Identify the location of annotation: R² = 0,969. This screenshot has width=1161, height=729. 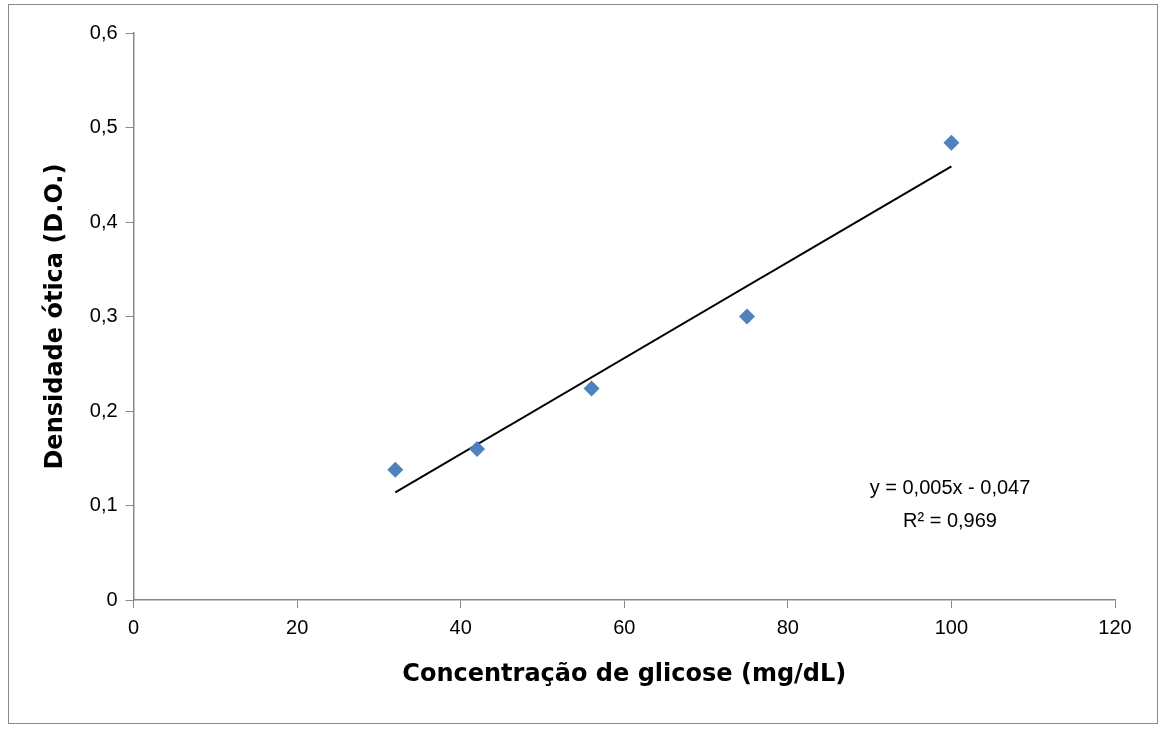
(950, 519).